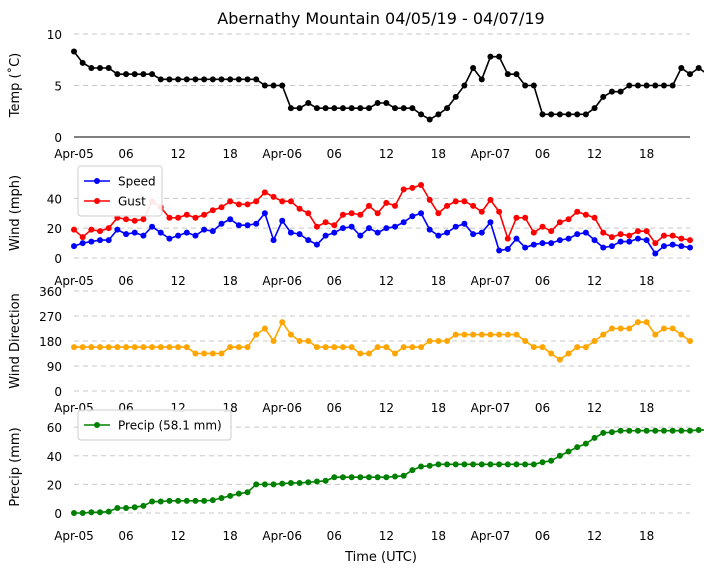  Describe the element at coordinates (387, 85) in the screenshot. I see `series-temp` at that location.